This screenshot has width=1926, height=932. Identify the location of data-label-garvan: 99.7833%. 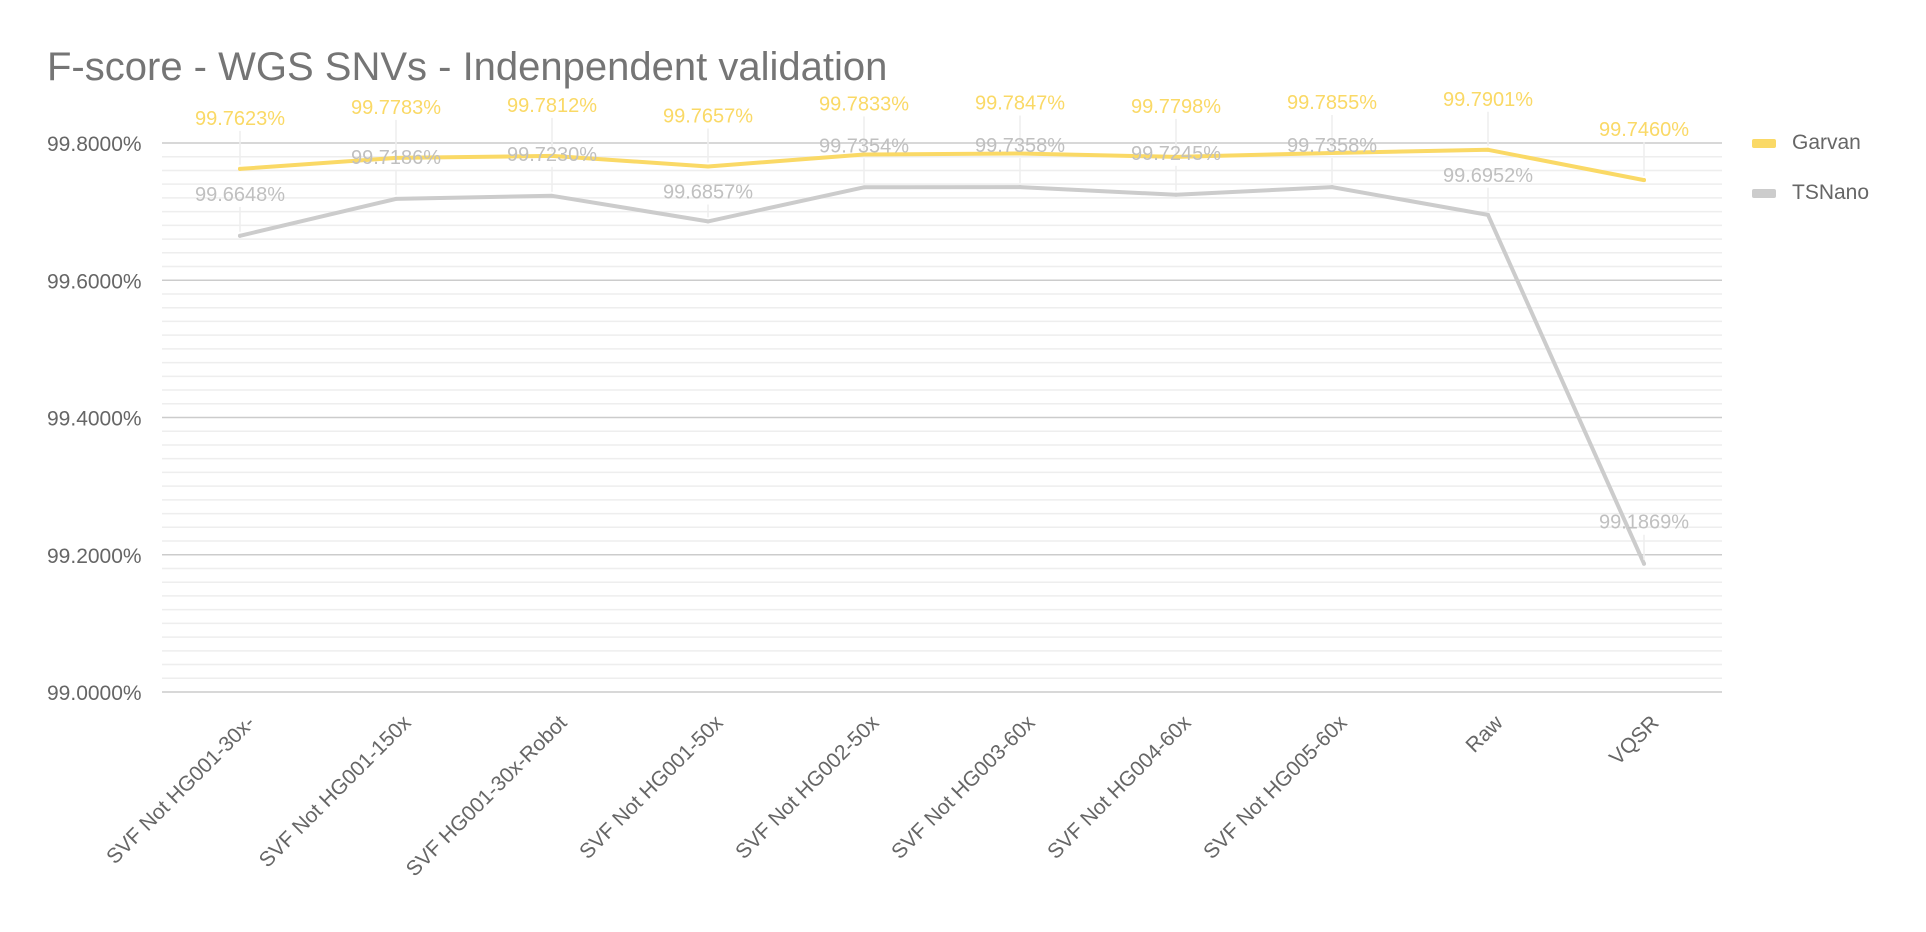
(864, 104).